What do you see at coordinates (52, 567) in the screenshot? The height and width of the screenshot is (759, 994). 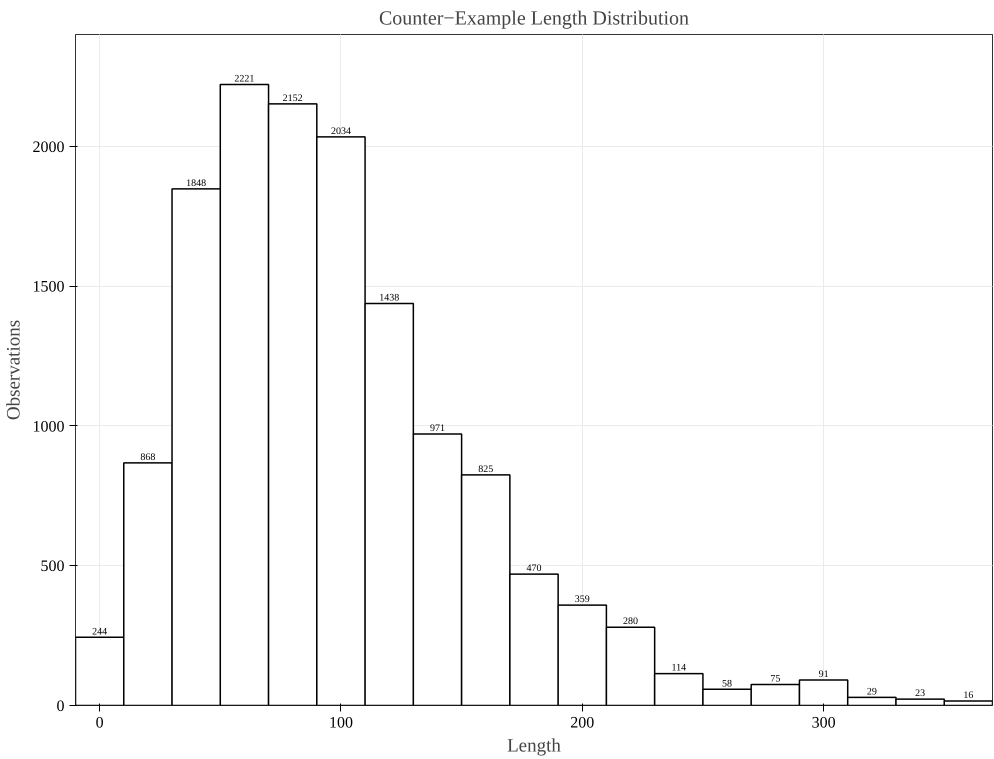 I see `y-tick-label: 500` at bounding box center [52, 567].